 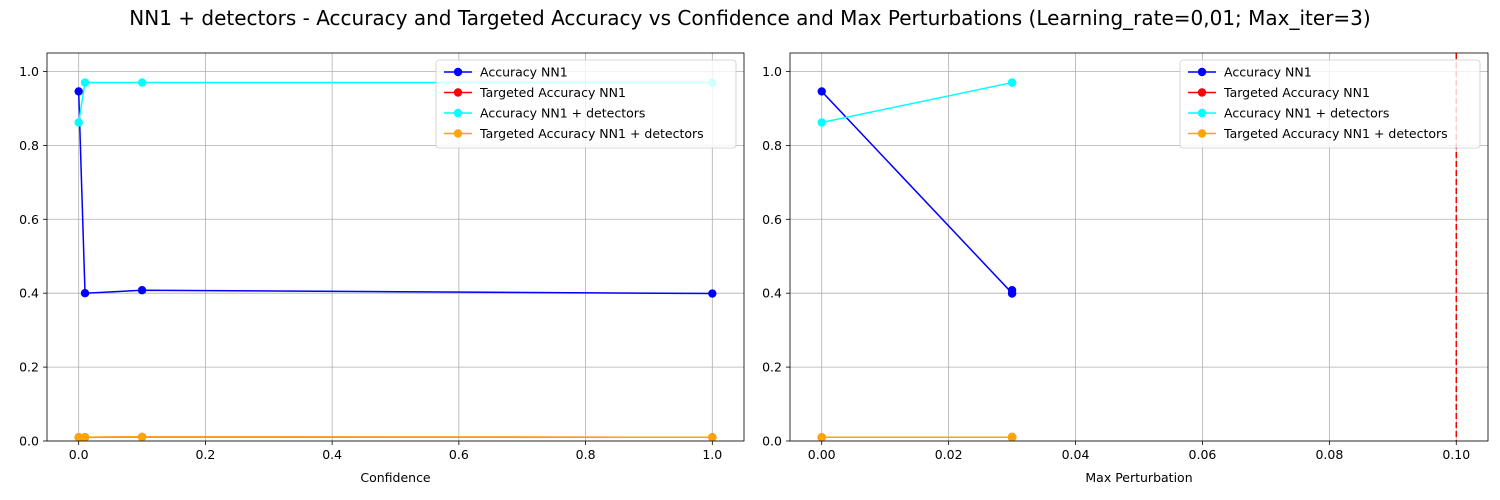 What do you see at coordinates (205, 454) in the screenshot?
I see `x-tick-label: 0.2` at bounding box center [205, 454].